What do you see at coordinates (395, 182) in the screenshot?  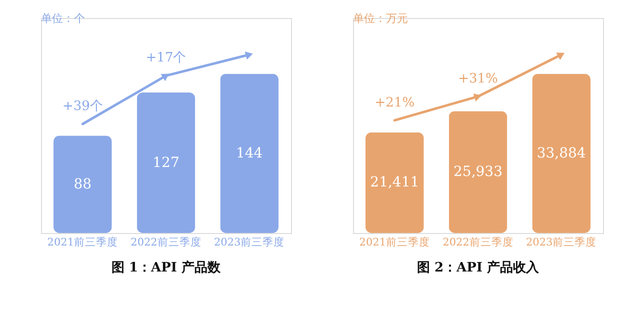 I see `data-label: 21,411` at bounding box center [395, 182].